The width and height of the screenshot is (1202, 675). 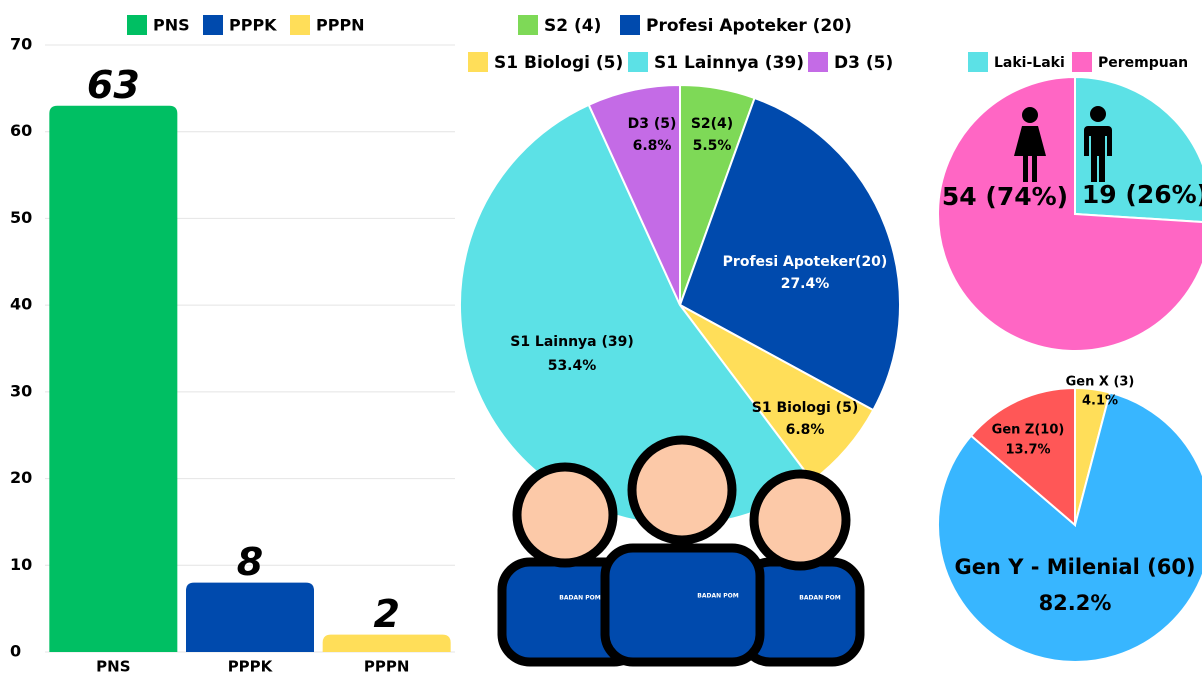 I want to click on data-label: 8, so click(x=250, y=562).